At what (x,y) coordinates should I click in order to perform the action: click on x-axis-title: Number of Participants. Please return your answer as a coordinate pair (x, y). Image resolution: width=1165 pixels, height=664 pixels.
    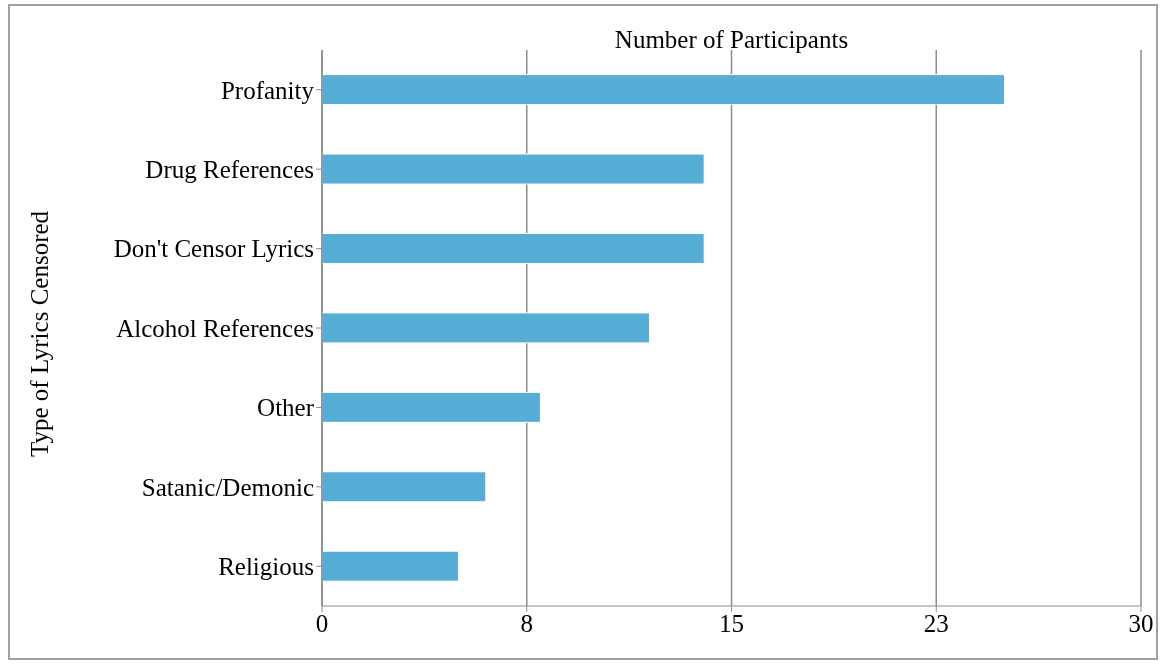
    Looking at the image, I should click on (731, 40).